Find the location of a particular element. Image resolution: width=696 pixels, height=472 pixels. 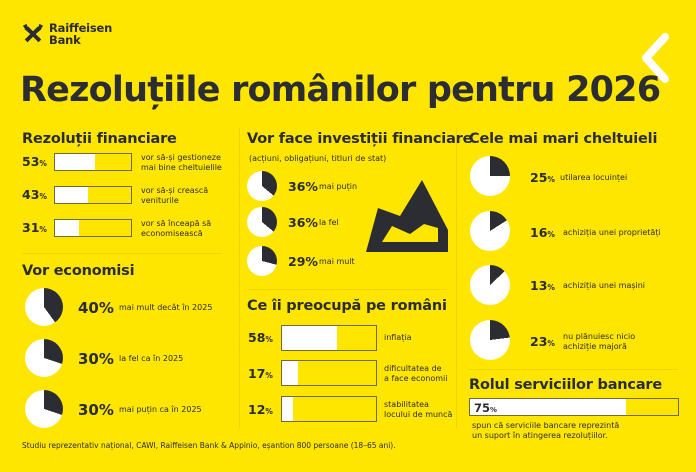

row-label: la fel is located at coordinates (329, 222).